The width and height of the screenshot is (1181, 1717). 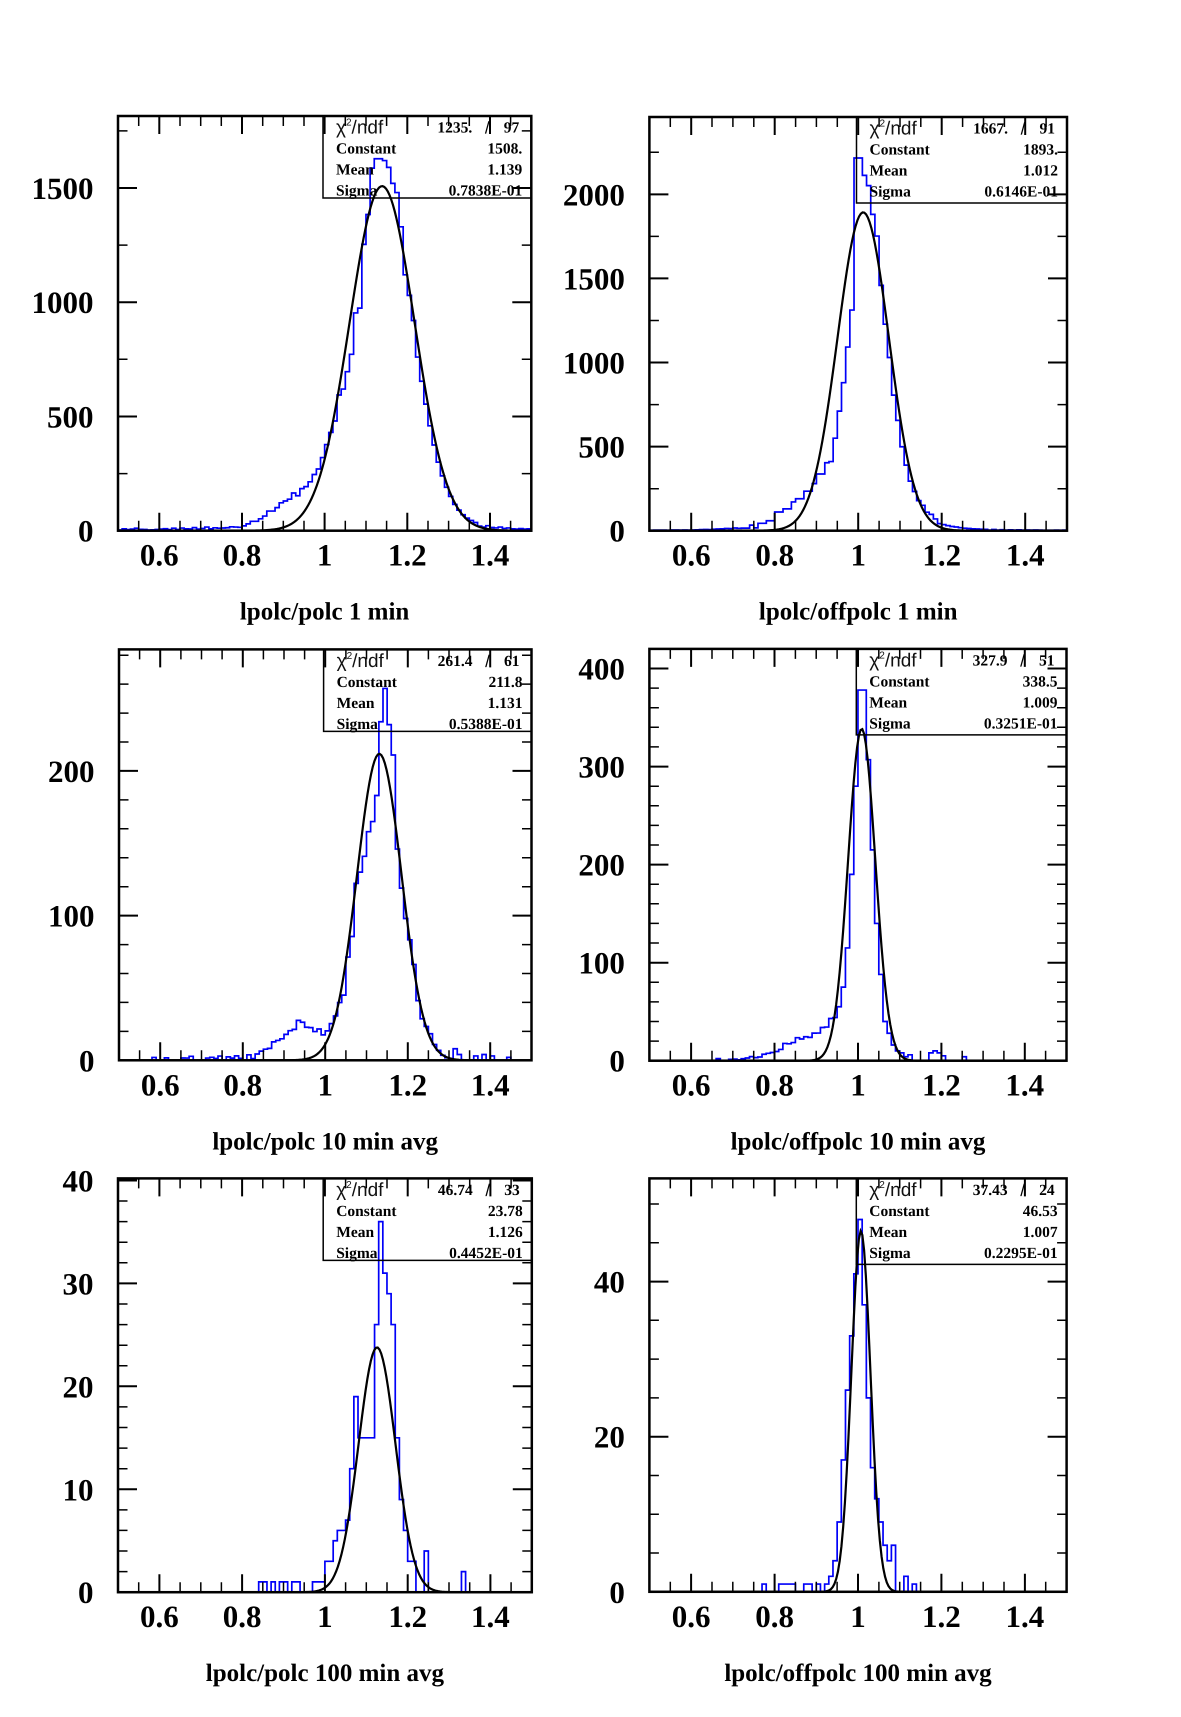 I want to click on svg-text: 300, so click(x=601, y=767).